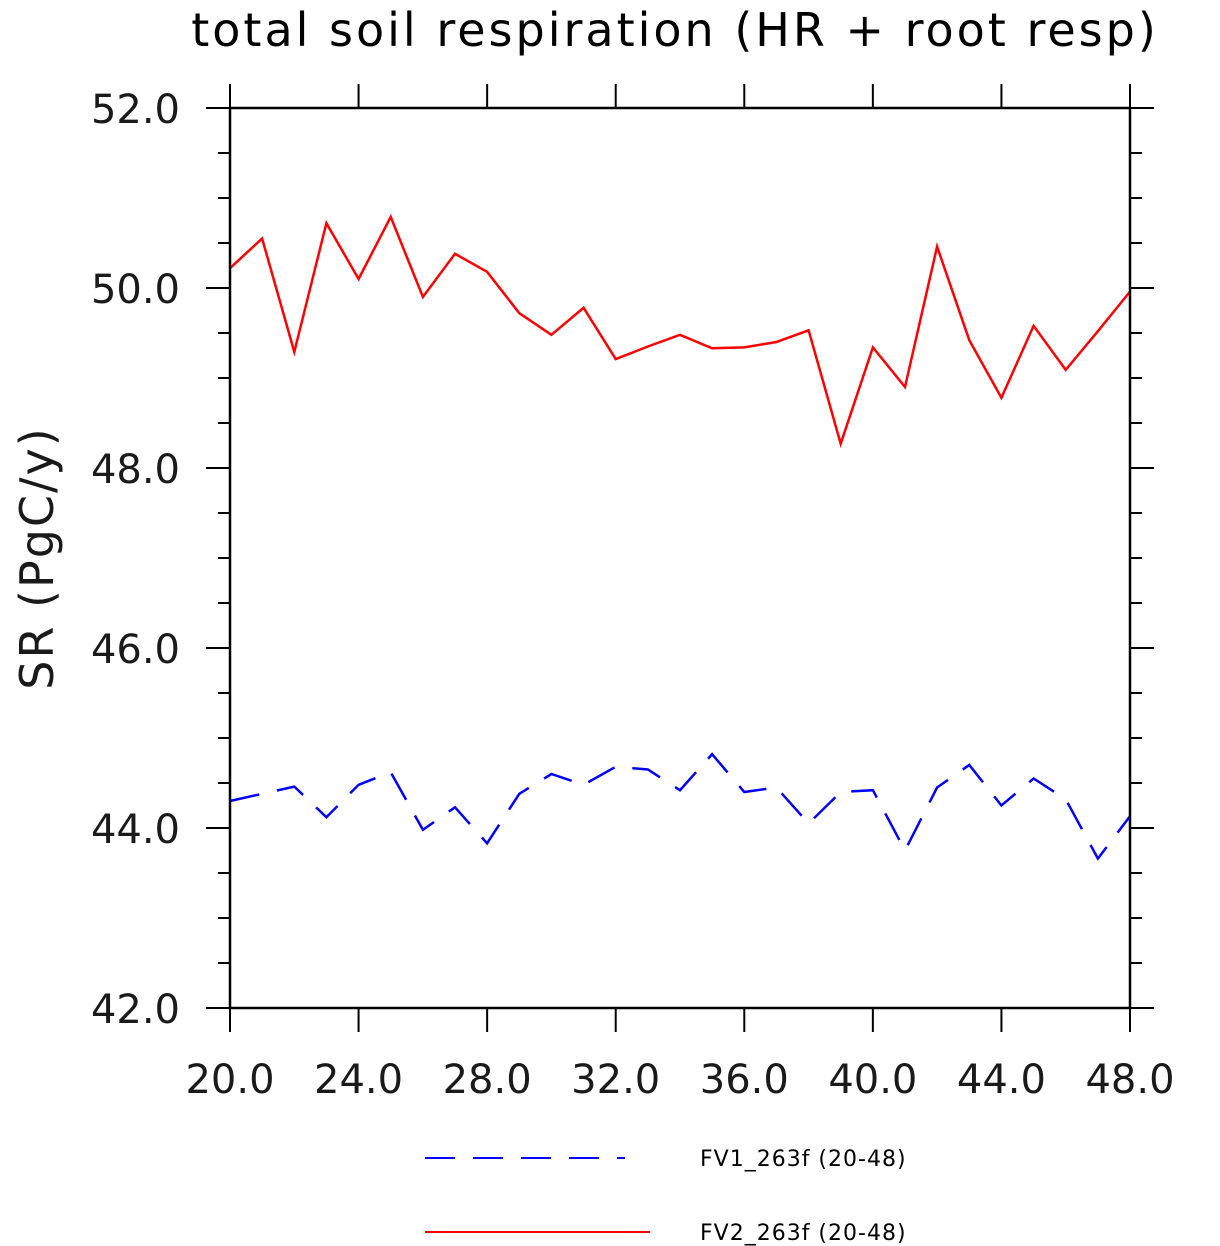 The width and height of the screenshot is (1220, 1246). What do you see at coordinates (615, 1080) in the screenshot?
I see `x-tick-label: 32.0` at bounding box center [615, 1080].